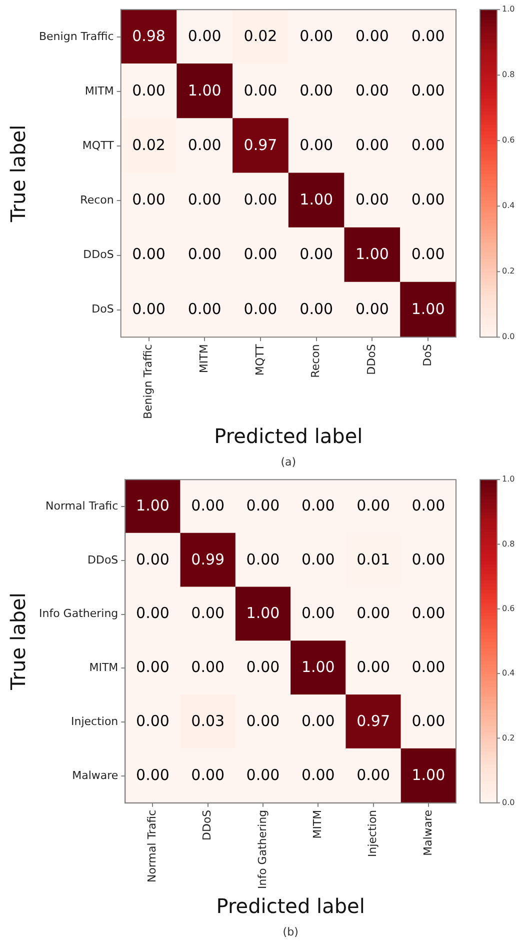  Describe the element at coordinates (259, 360) in the screenshot. I see `x-tick-label: MQTT` at that location.